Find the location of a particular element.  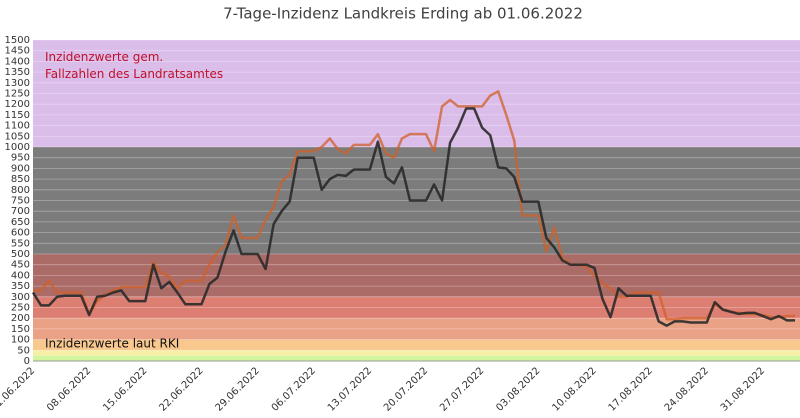

y-tick-label: 1200 is located at coordinates (17, 104).